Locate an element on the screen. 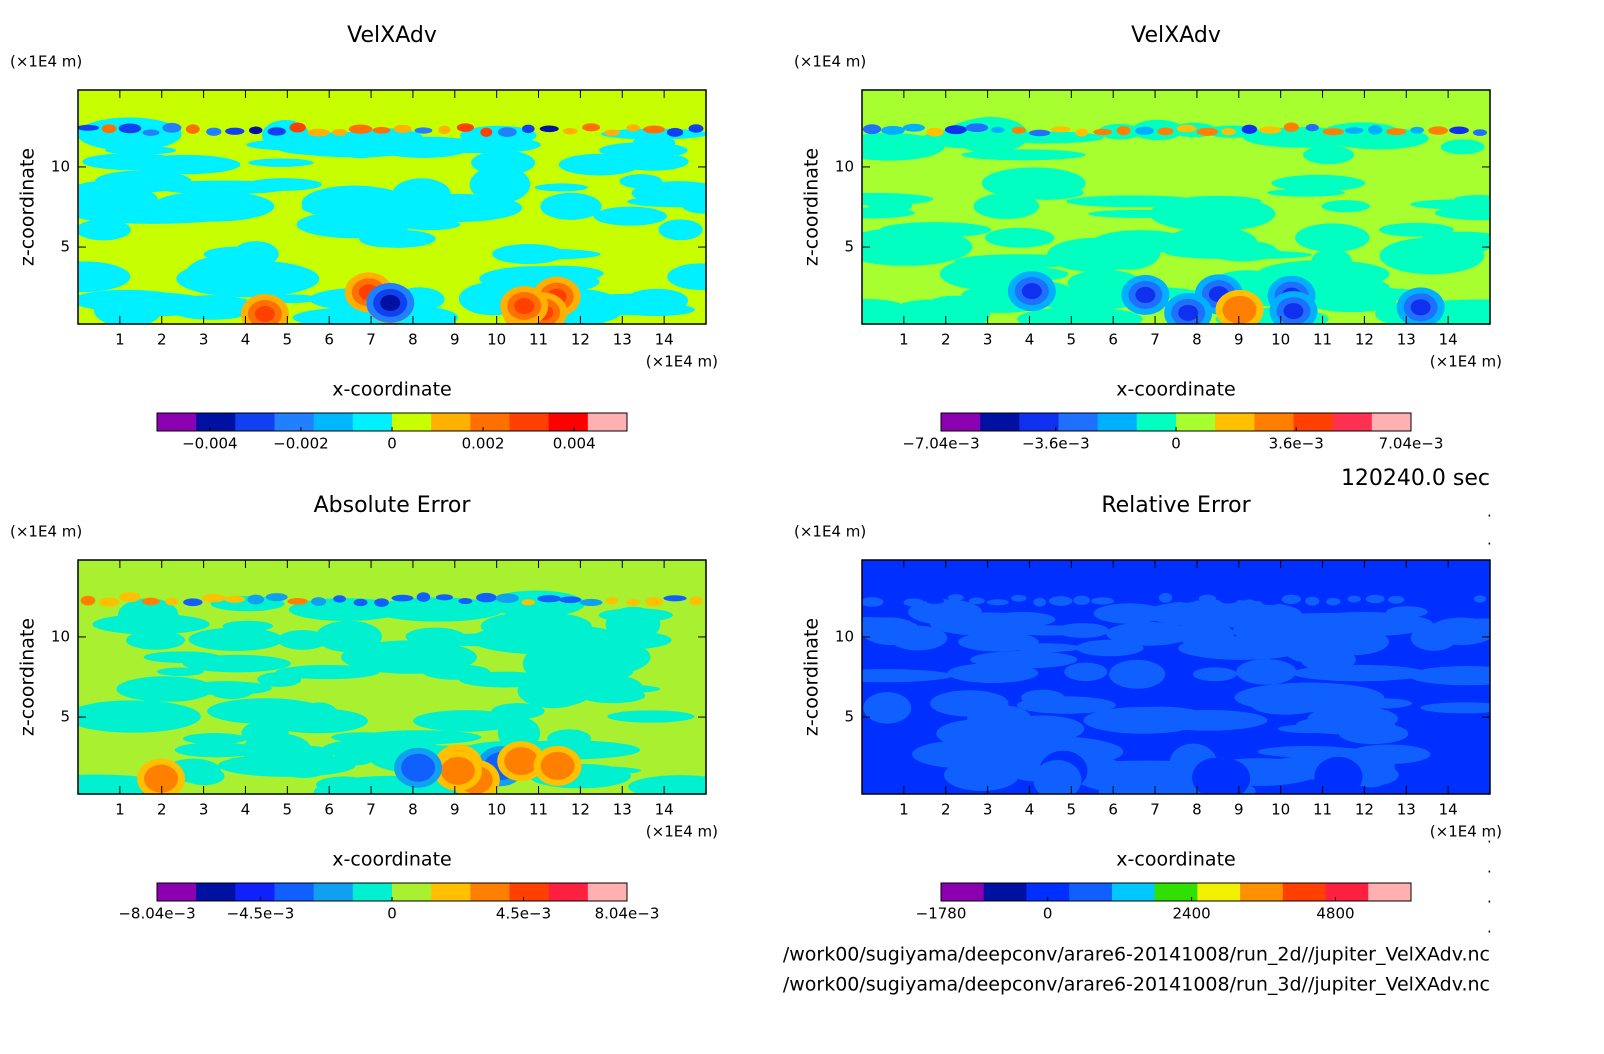 The height and width of the screenshot is (1054, 1604). colorbar-tick-label: 0.002 is located at coordinates (483, 444).